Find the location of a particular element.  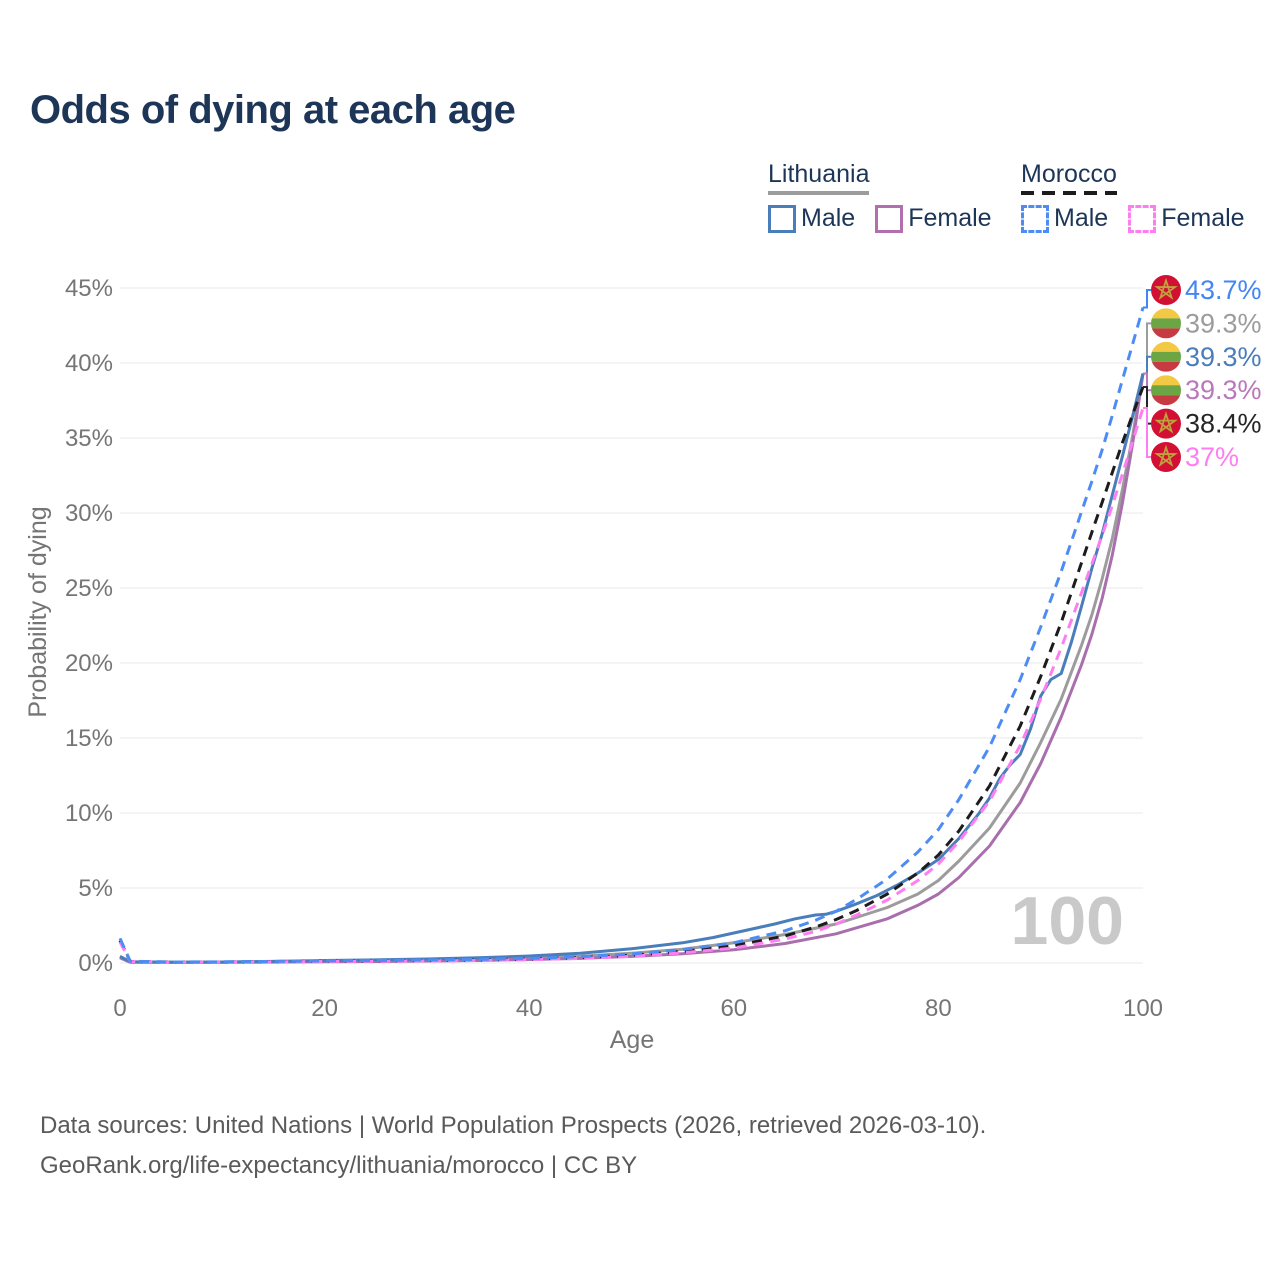

legend-group-morocco: Morocco Male Female is located at coordinates (1133, 196).